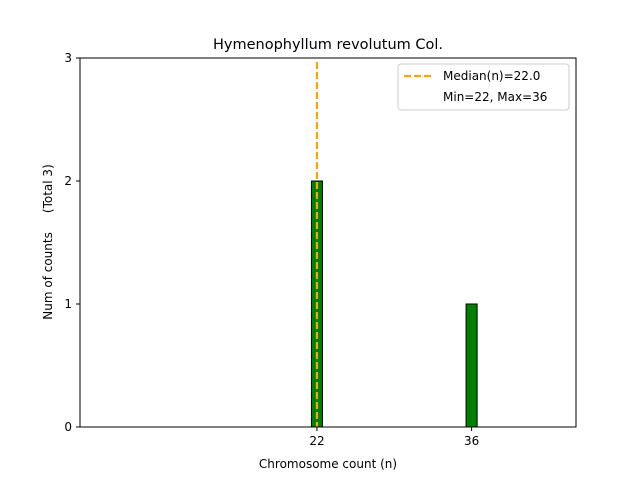  Describe the element at coordinates (68, 58) in the screenshot. I see `y-tick-label-3: 3` at that location.